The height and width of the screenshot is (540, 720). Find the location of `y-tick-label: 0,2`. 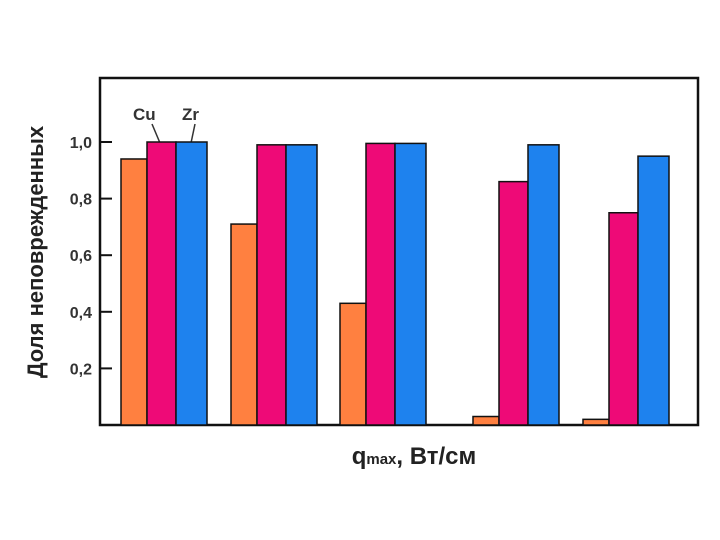

y-tick-label: 0,2 is located at coordinates (81, 369).